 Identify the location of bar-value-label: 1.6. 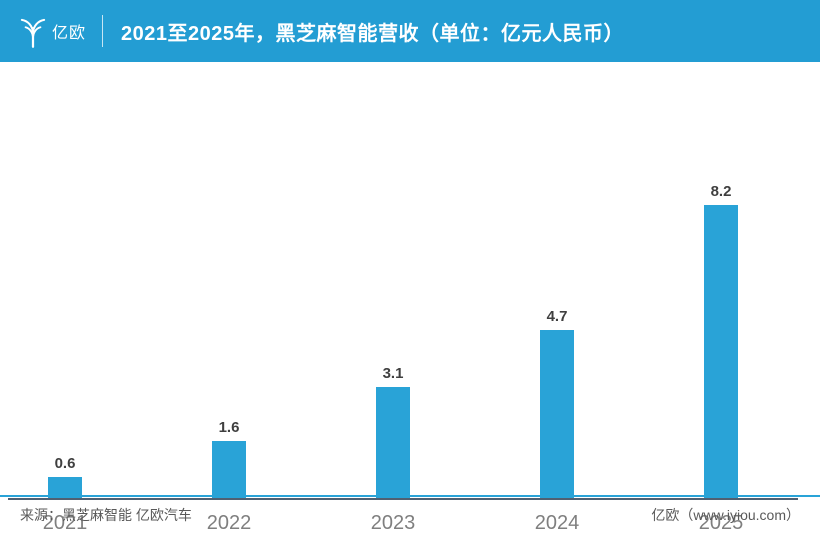
(229, 427).